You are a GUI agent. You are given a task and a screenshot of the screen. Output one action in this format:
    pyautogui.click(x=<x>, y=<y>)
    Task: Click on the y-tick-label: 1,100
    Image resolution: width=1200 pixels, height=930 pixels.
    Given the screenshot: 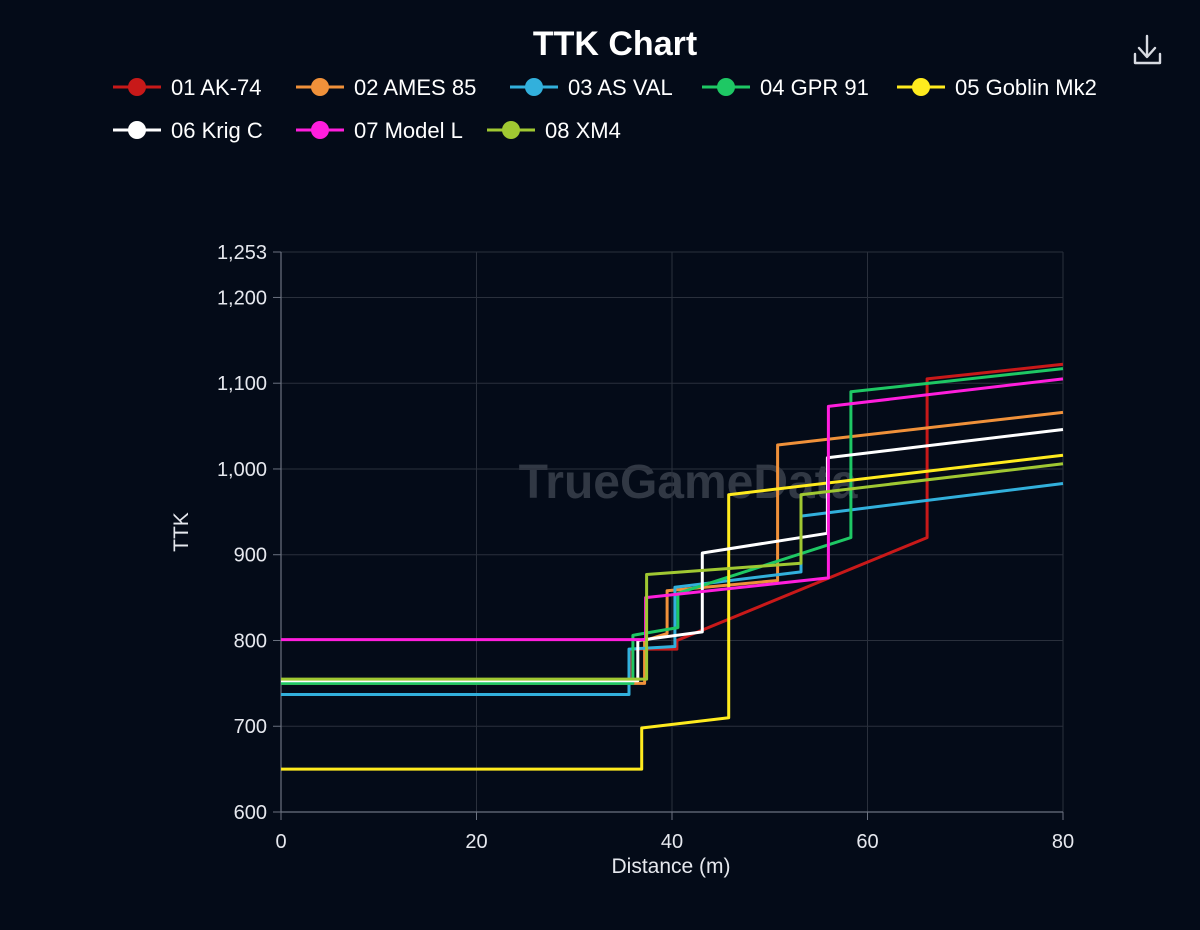 What is the action you would take?
    pyautogui.click(x=242, y=384)
    